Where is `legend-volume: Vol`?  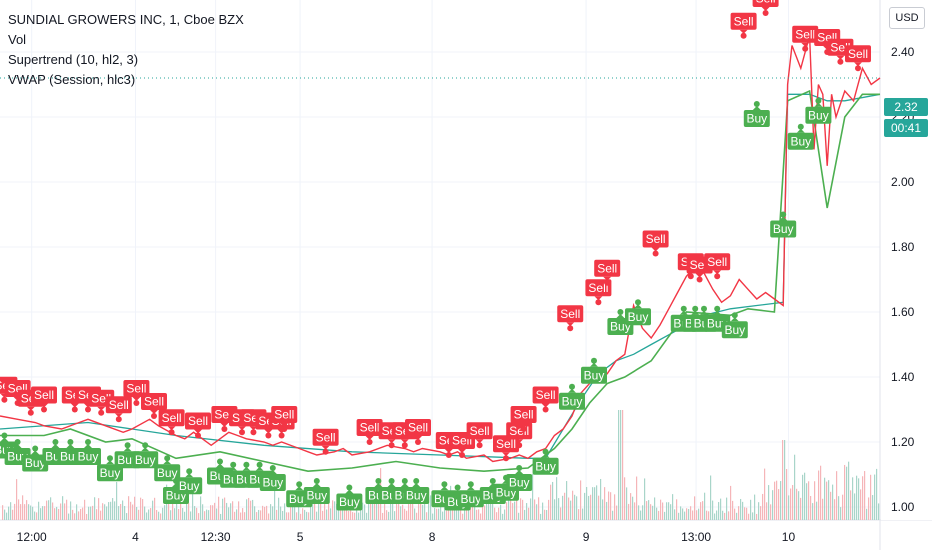 legend-volume: Vol is located at coordinates (17, 39).